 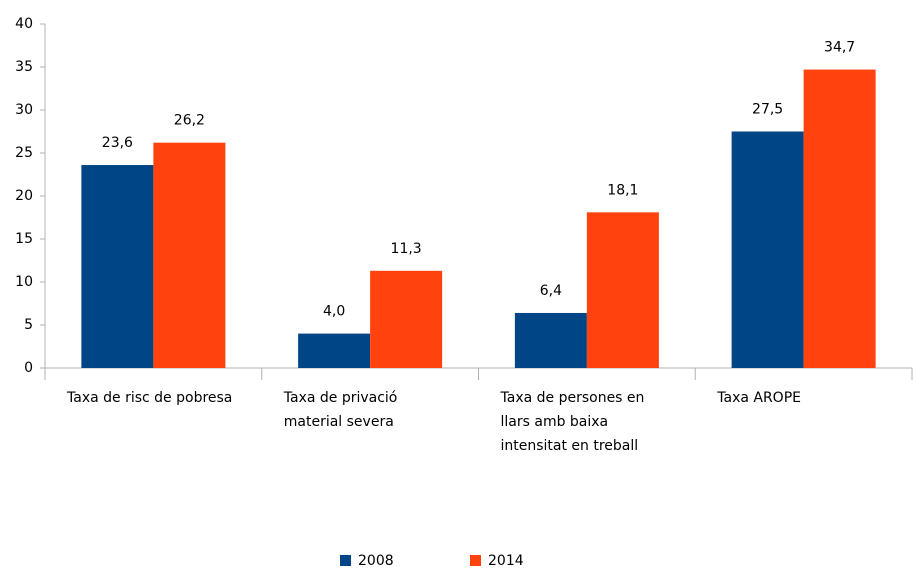 I want to click on y-tick-label: 35, so click(x=24, y=67).